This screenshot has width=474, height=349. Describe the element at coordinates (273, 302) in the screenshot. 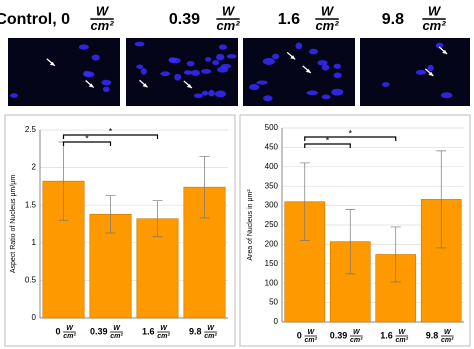

I see `y-tick-label: 50` at that location.